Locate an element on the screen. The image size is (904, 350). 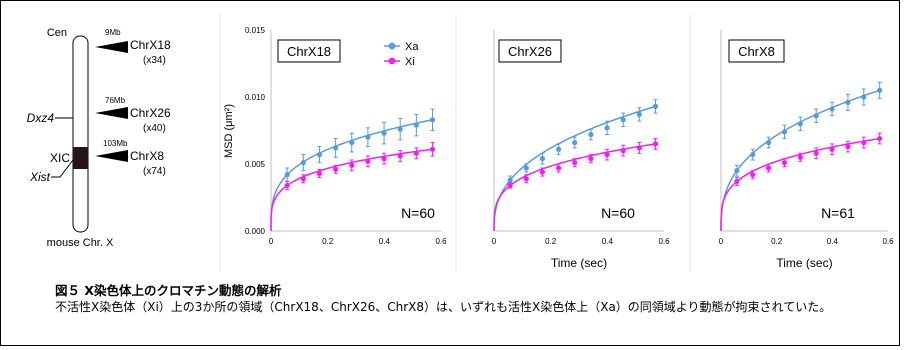
dxz4-label: Dxz4 is located at coordinates (41, 118).